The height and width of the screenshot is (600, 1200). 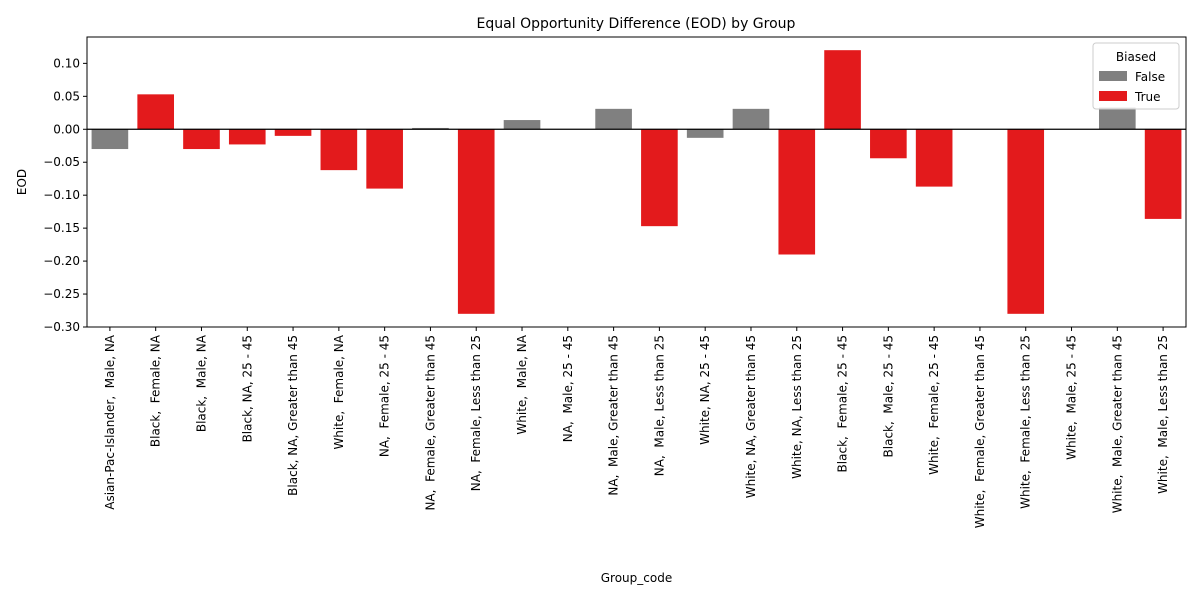 I want to click on x-tick-label-13: White, NA, 25 - 45, so click(x=705, y=390).